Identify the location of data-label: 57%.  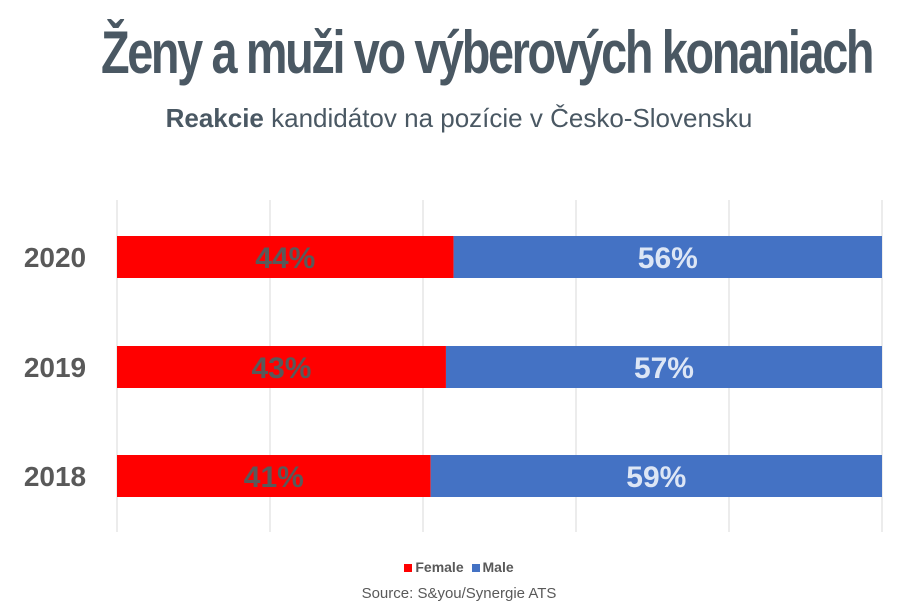
(664, 368).